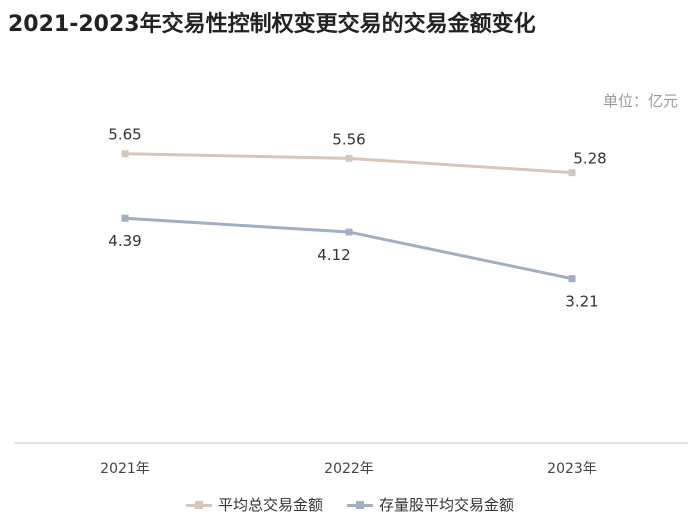  I want to click on chart-title: 2021-2023年交易性控制权变更交易的交易金额变化, so click(272, 24).